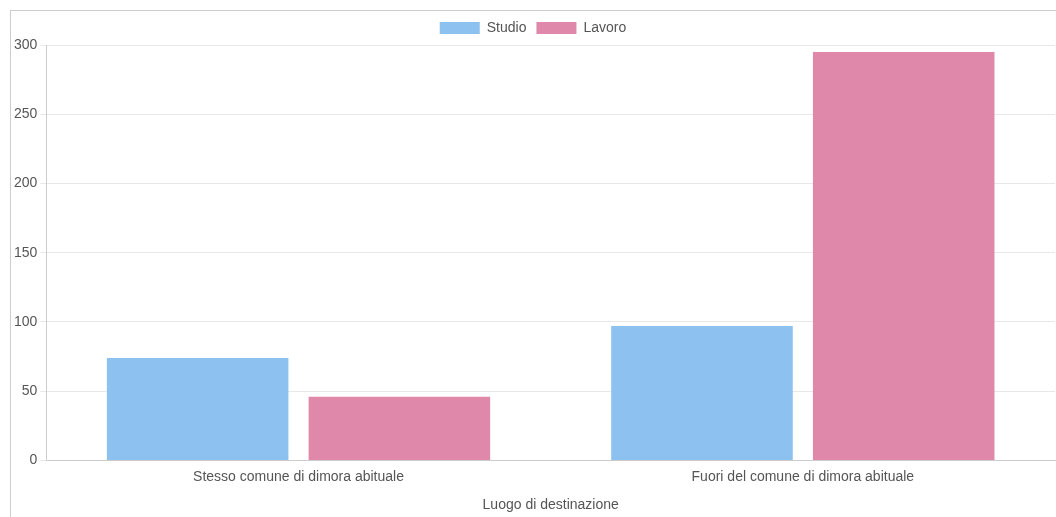  I want to click on y-tick-label: 300, so click(26, 43).